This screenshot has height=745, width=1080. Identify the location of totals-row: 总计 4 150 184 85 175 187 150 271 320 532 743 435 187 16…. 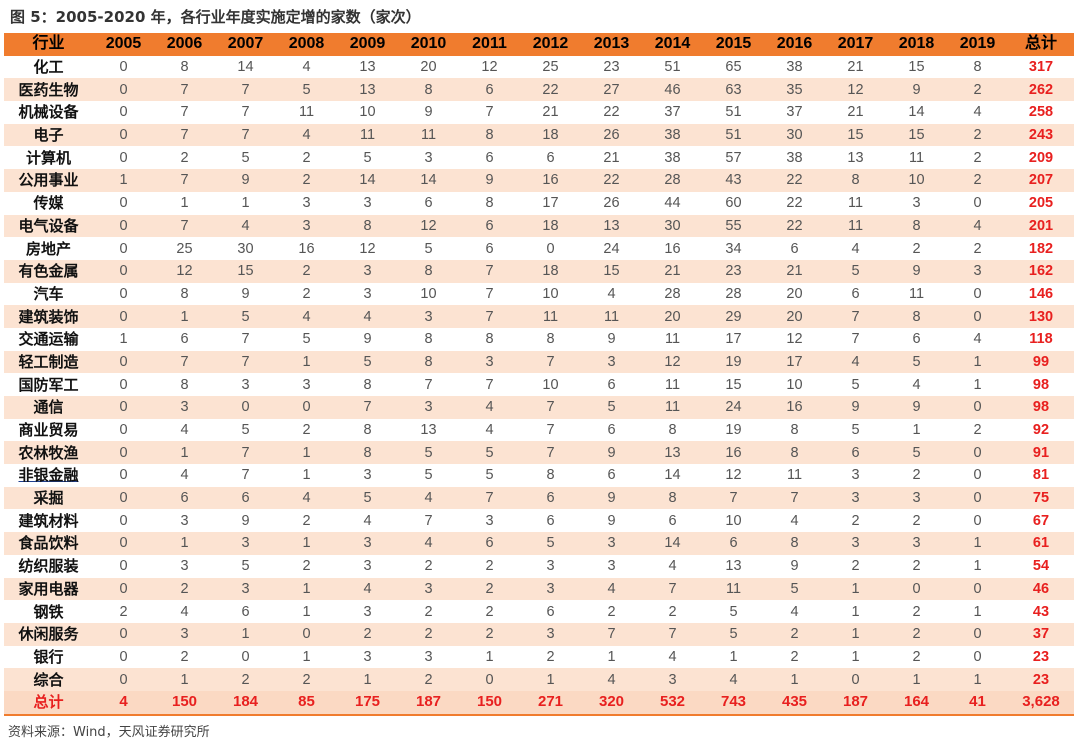
(539, 703).